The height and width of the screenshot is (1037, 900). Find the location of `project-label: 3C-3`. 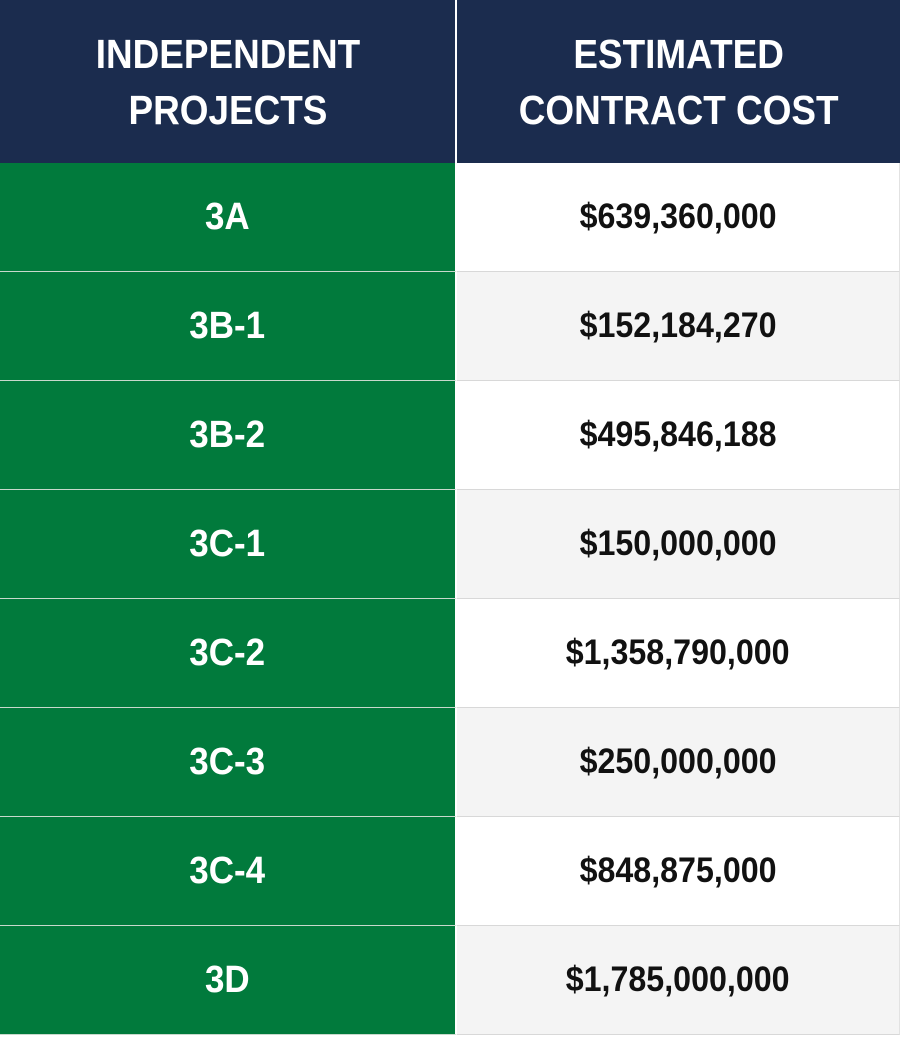

project-label: 3C-3 is located at coordinates (227, 761).